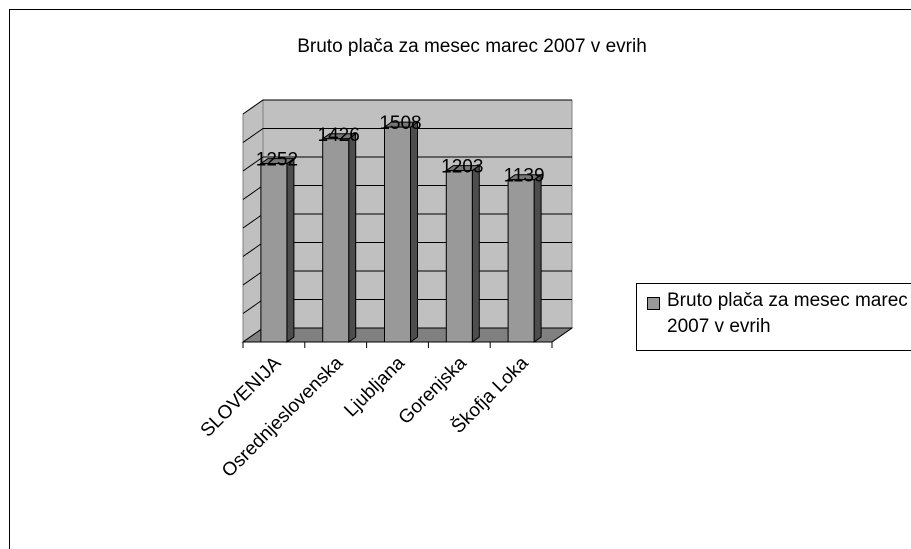 This screenshot has width=911, height=549. What do you see at coordinates (653, 303) in the screenshot?
I see `legend-swatch` at bounding box center [653, 303].